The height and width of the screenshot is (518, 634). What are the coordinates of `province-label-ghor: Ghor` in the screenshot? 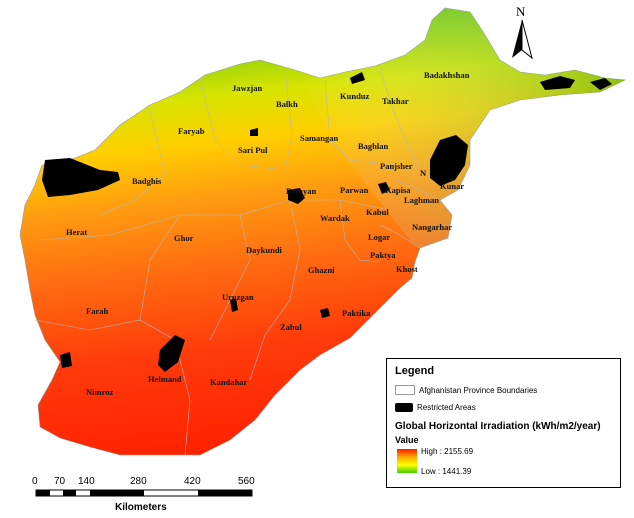 It's located at (184, 238).